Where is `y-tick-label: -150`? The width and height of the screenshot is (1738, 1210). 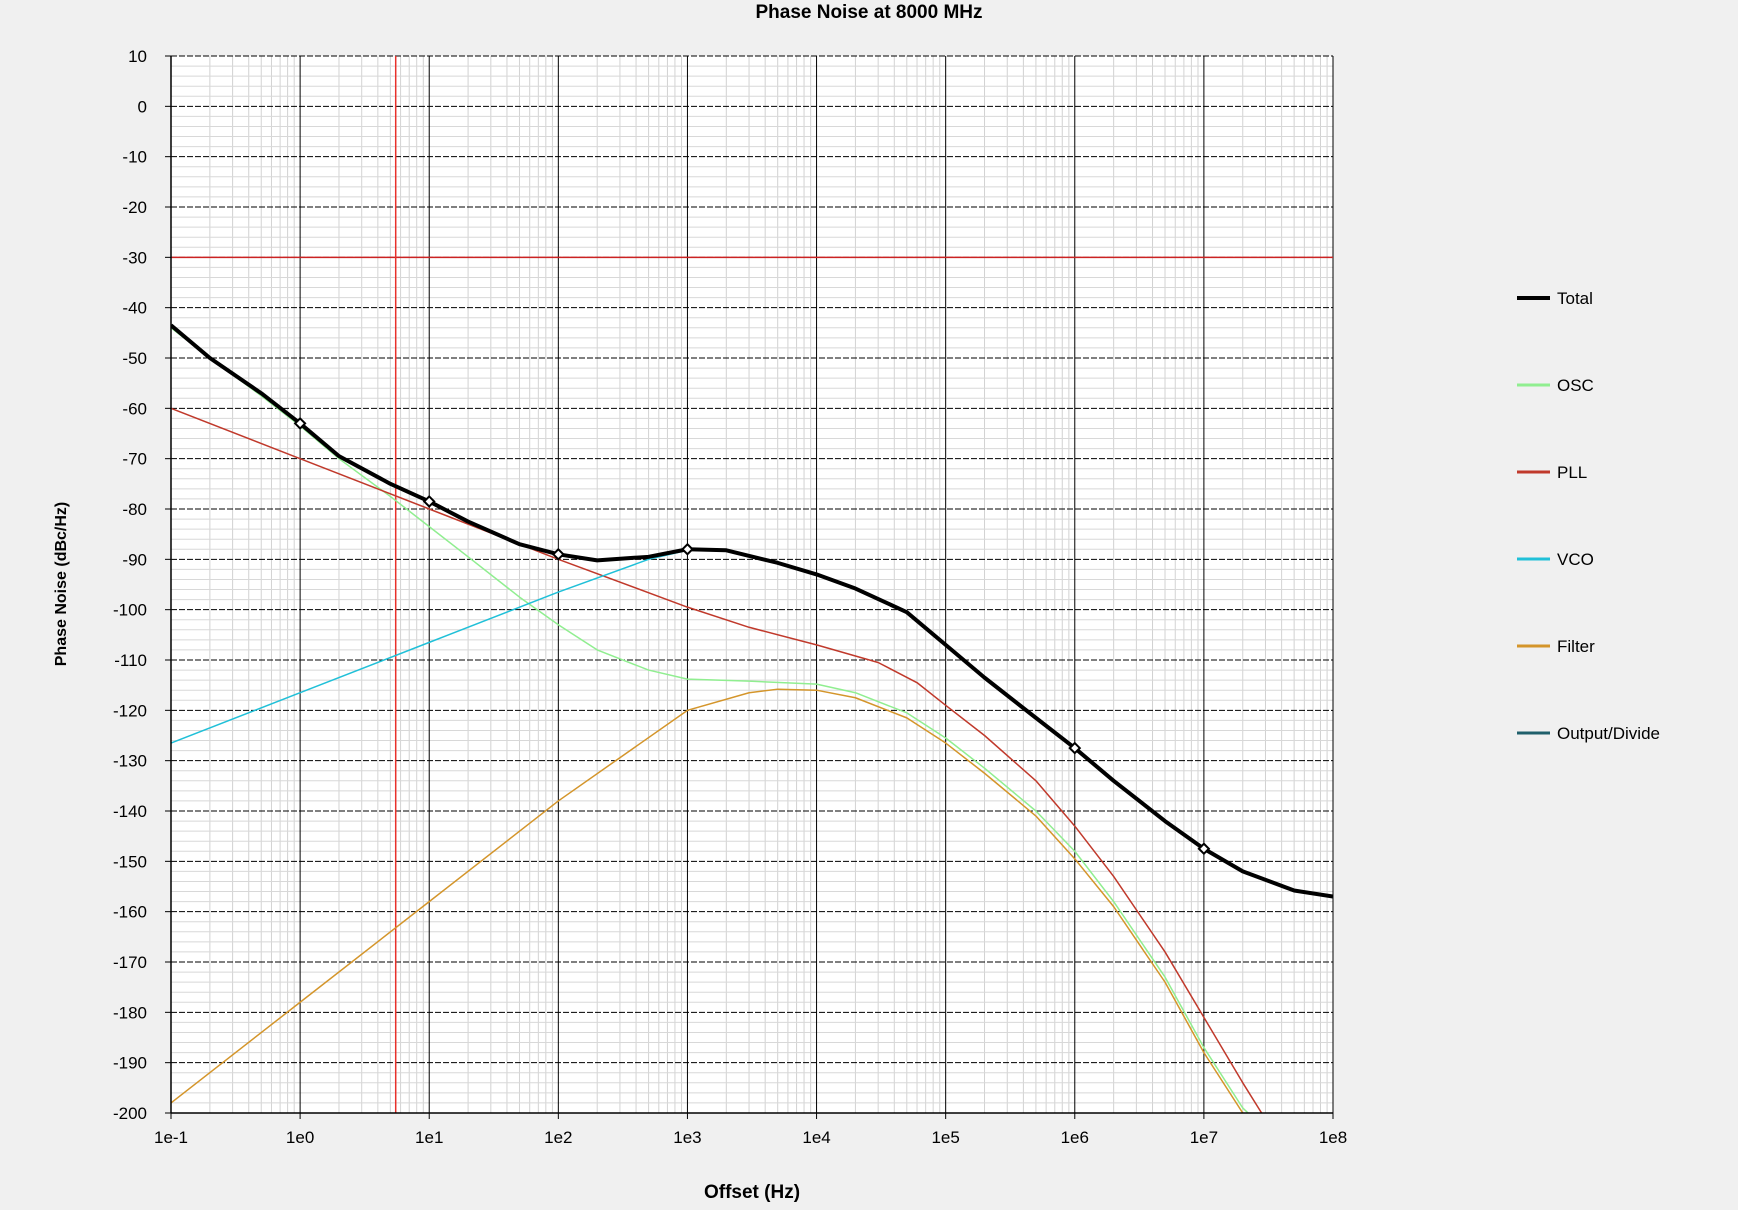 y-tick-label: -150 is located at coordinates (130, 861).